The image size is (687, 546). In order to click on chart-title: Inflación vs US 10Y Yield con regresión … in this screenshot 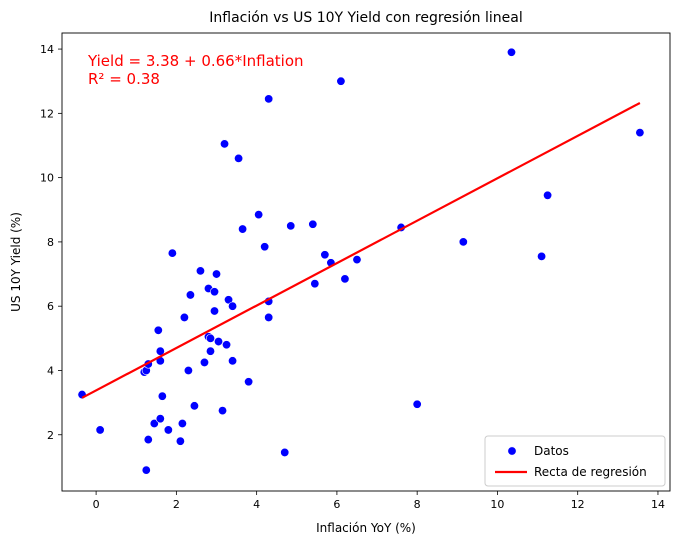, I will do `click(366, 18)`.